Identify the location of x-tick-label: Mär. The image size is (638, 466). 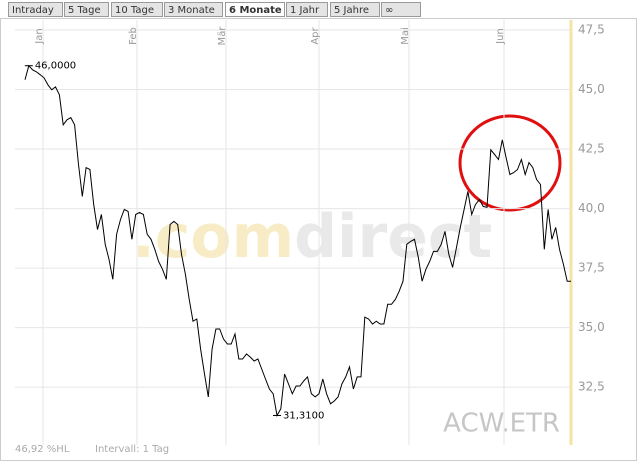
(222, 36).